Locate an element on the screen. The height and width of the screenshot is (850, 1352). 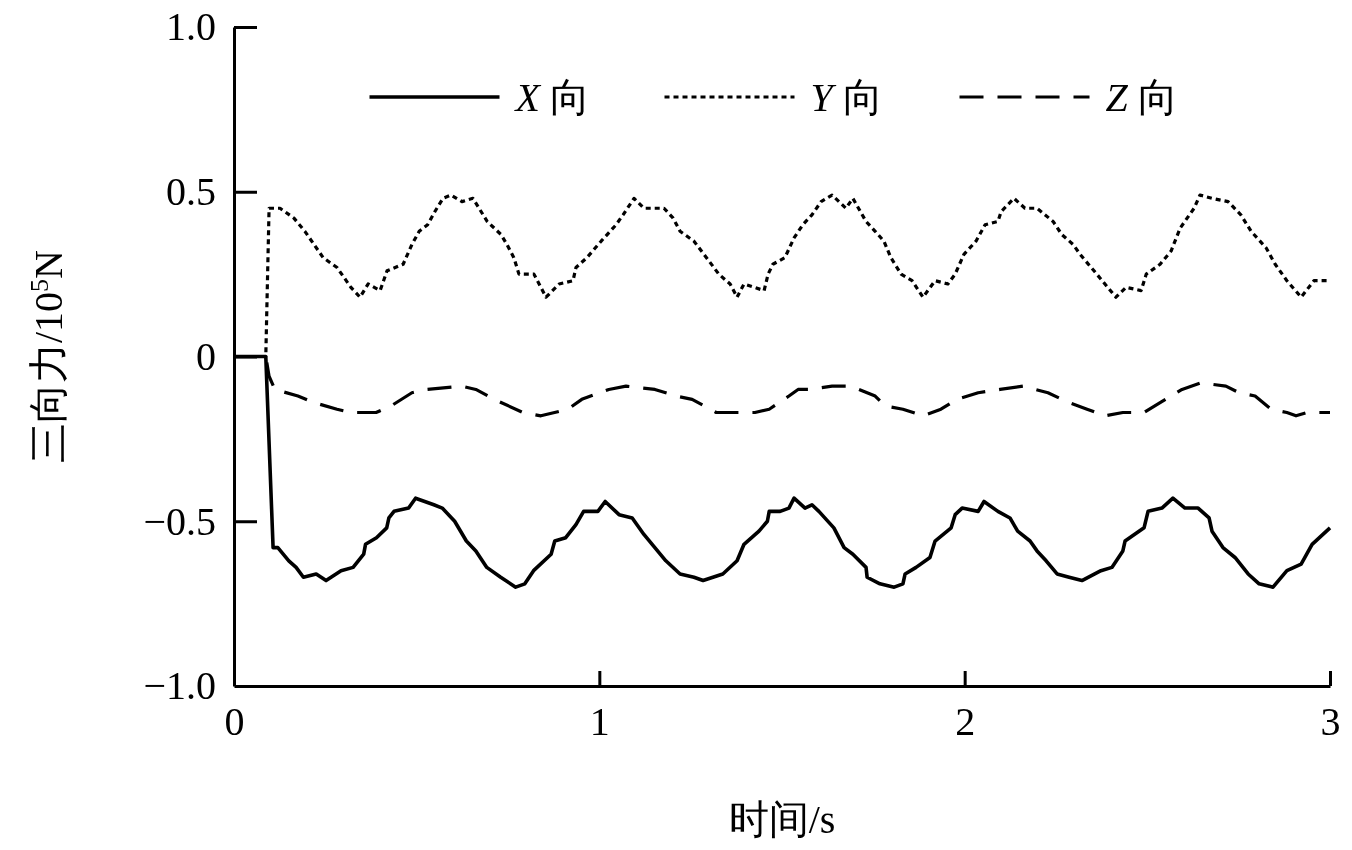
y-tick-label: −0.5 is located at coordinates (179, 521).